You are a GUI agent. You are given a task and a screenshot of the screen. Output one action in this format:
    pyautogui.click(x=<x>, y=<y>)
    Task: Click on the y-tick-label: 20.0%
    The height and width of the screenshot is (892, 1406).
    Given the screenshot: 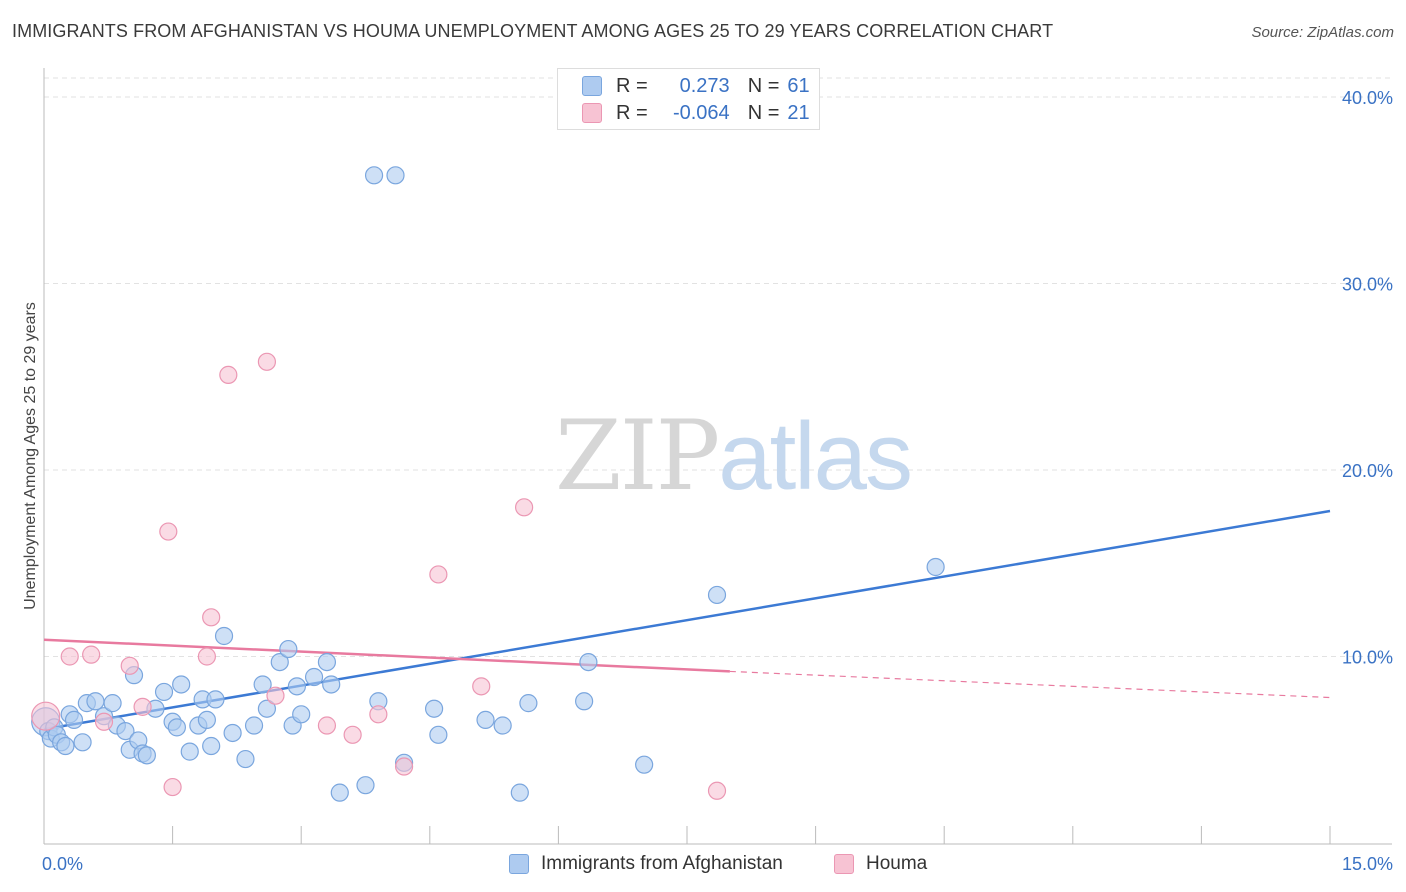 What is the action you would take?
    pyautogui.click(x=1367, y=471)
    